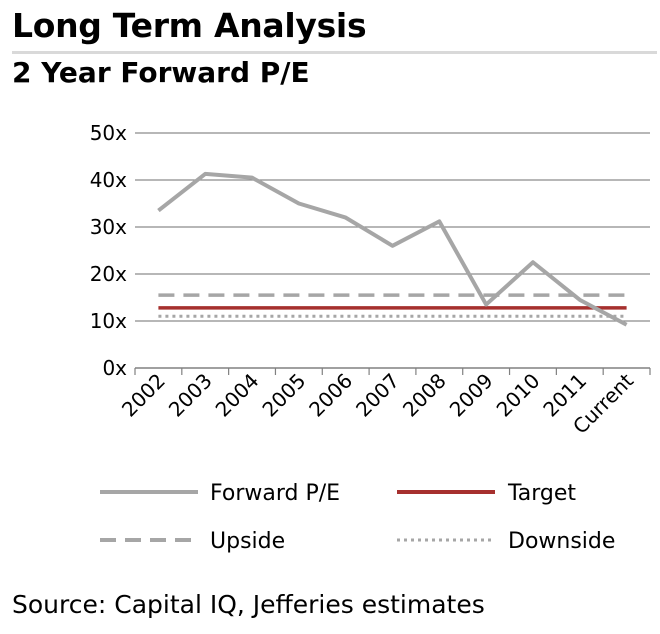 The image size is (660, 634). What do you see at coordinates (108, 274) in the screenshot?
I see `y-tick-label: 20x` at bounding box center [108, 274].